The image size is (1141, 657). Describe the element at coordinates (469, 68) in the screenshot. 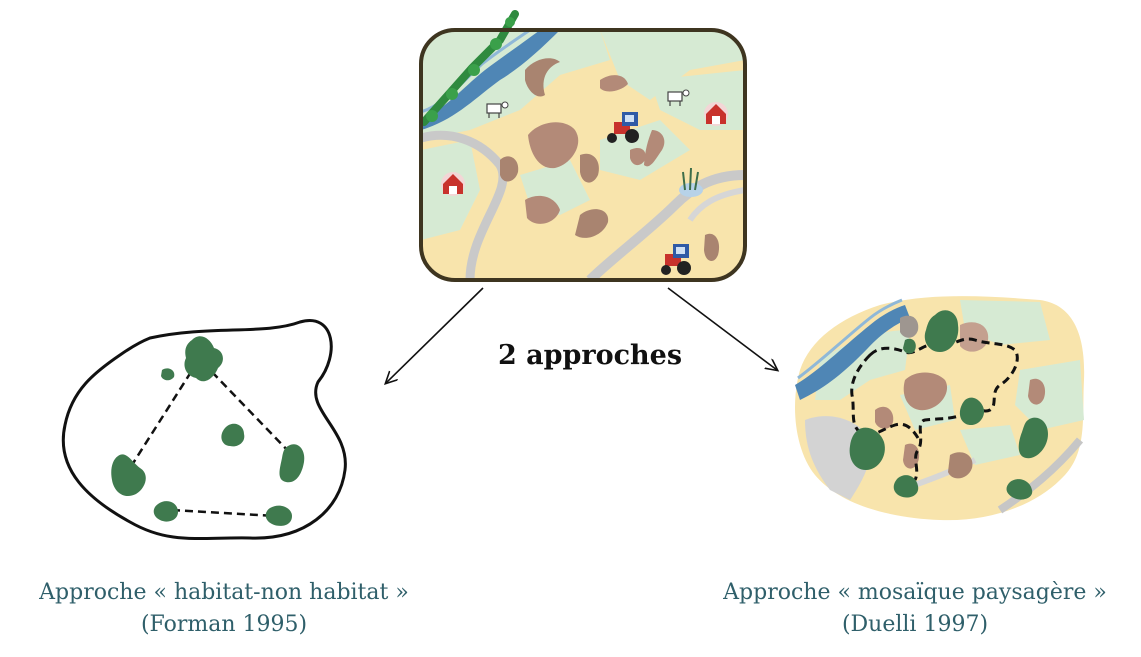

I see `tree-icon` at that location.